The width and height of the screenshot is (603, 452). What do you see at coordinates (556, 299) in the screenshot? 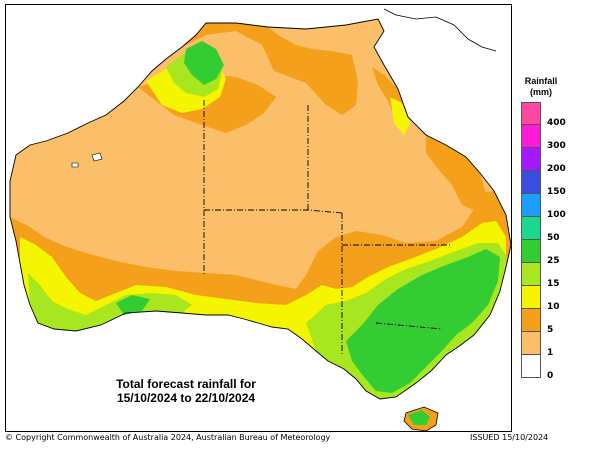
I see `legend-row: 10` at bounding box center [556, 299].